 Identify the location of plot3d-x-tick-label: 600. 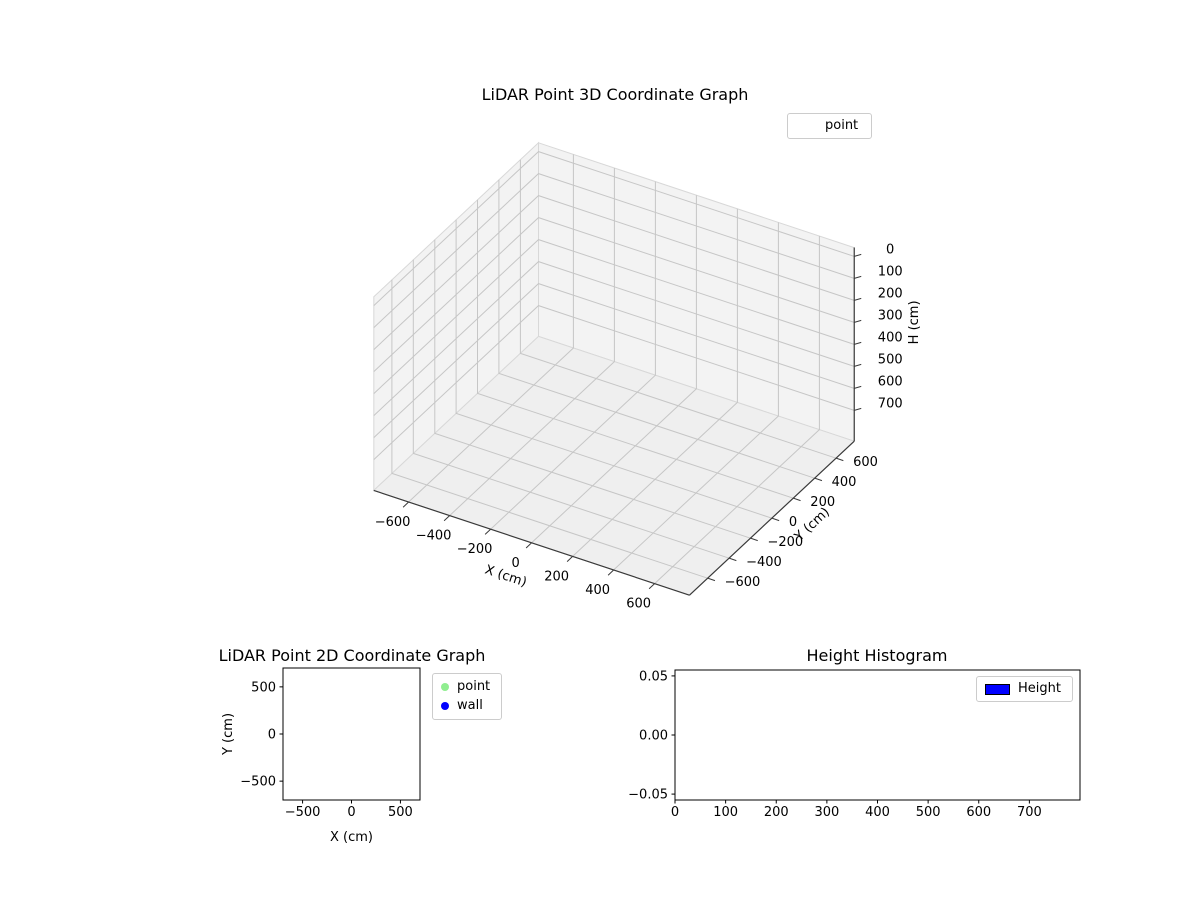
(638, 604).